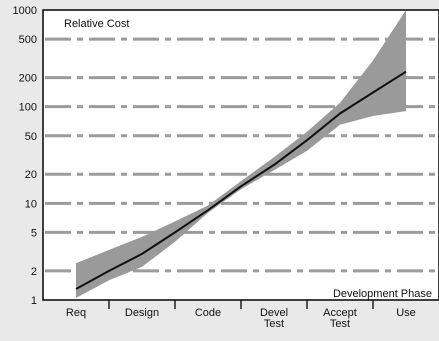 The image size is (439, 341). I want to click on y-tick-label-1000: 1000, so click(25, 11).